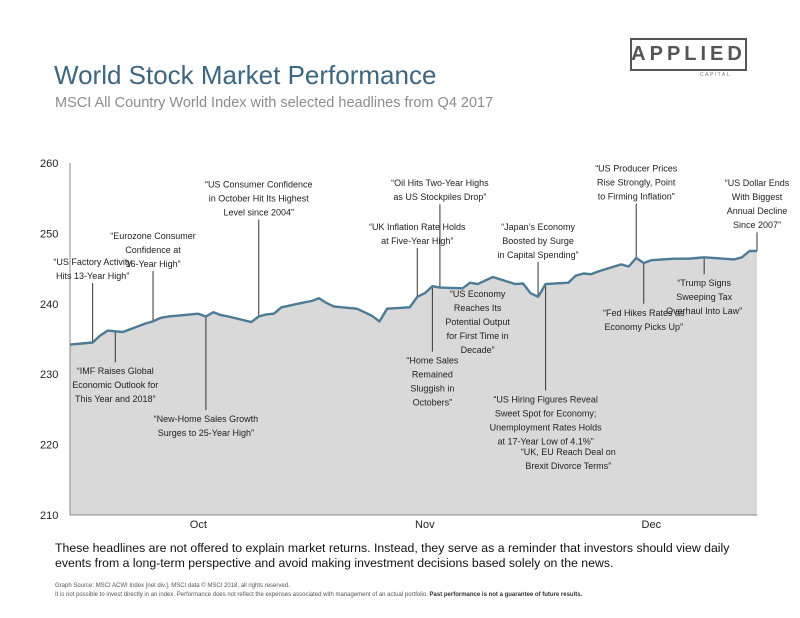  What do you see at coordinates (478, 350) in the screenshot?
I see `headline-line: Decade”` at bounding box center [478, 350].